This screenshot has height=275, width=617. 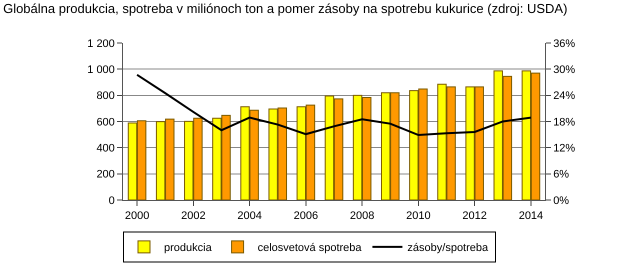 What do you see at coordinates (418, 216) in the screenshot?
I see `x-tick-label: 2010` at bounding box center [418, 216].